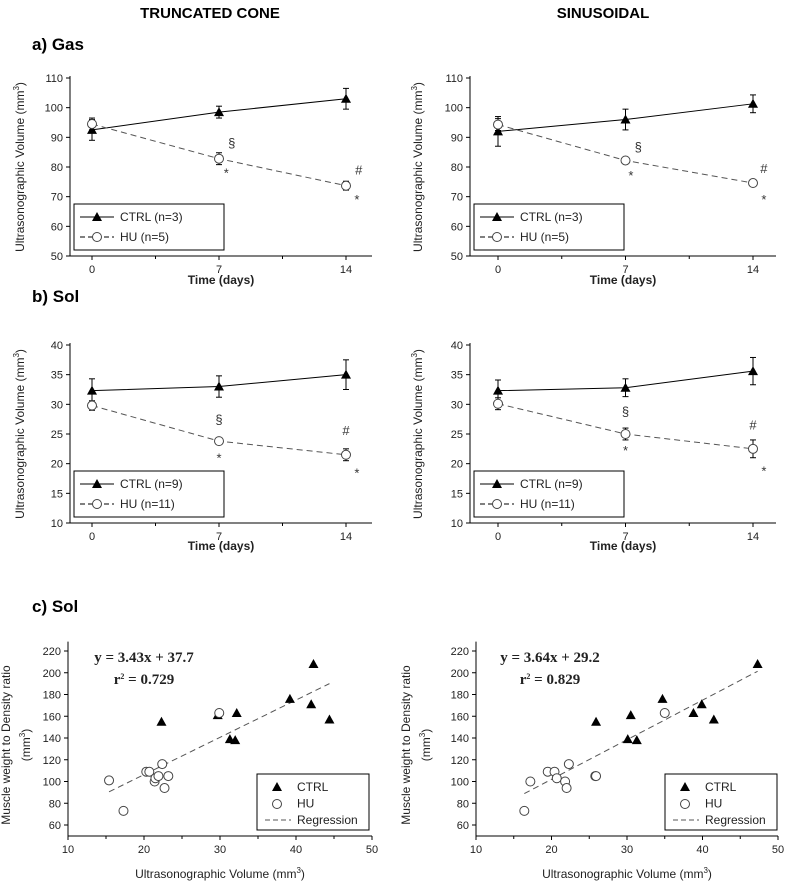 The height and width of the screenshot is (885, 787). Describe the element at coordinates (305, 804) in the screenshot. I see `legend-label: HU` at that location.